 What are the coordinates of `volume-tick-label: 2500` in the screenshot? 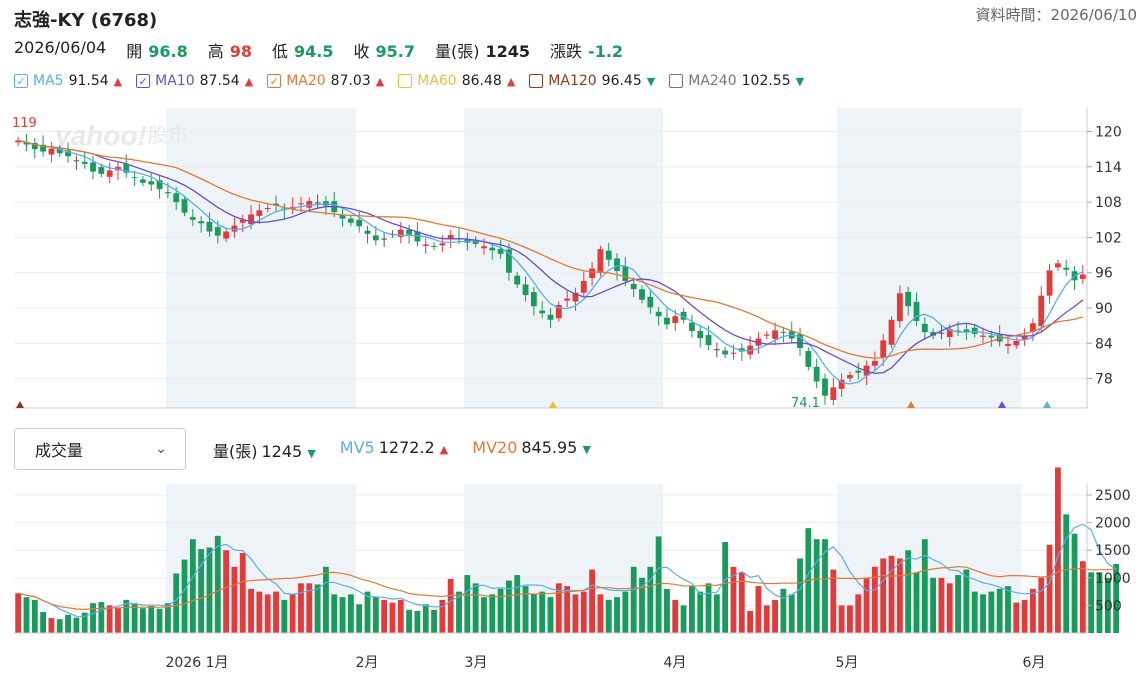 It's located at (1113, 496).